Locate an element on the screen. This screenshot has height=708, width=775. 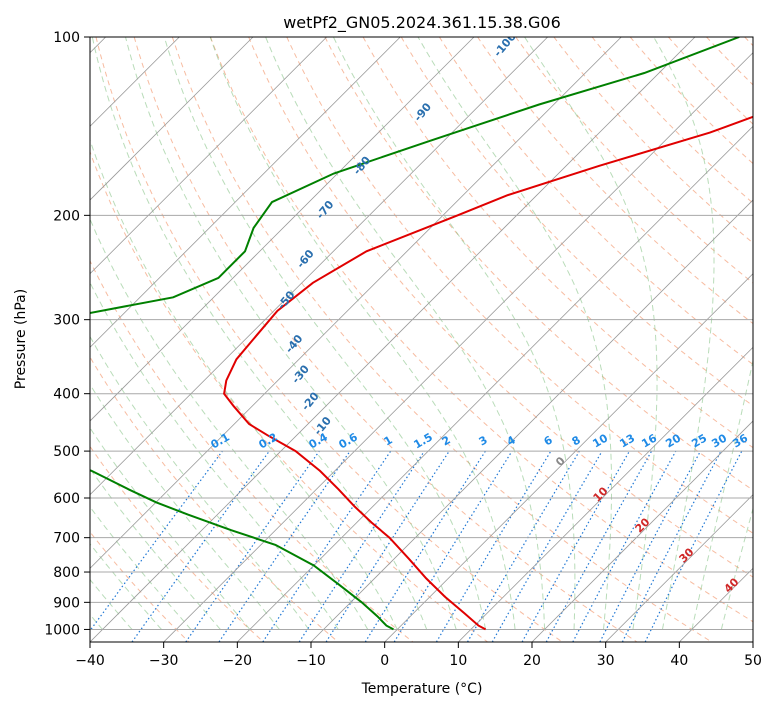
x-tick-label: 40 is located at coordinates (679, 661).